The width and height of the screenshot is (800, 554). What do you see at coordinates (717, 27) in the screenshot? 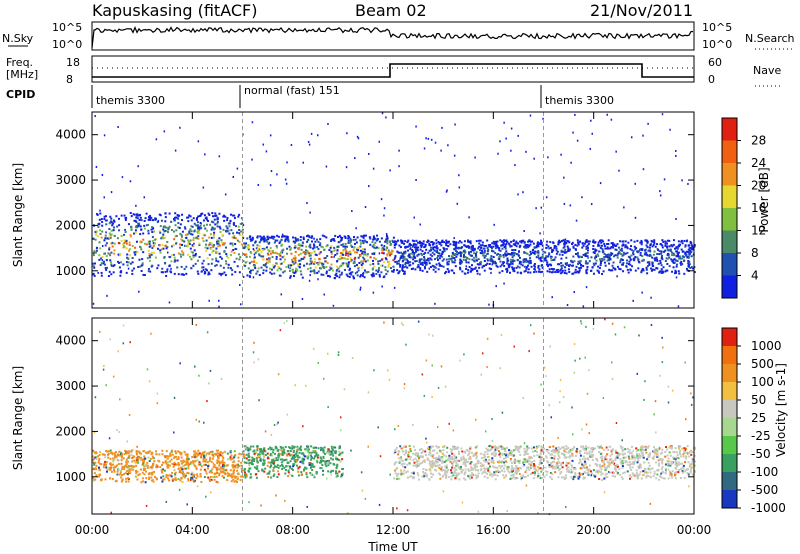
I see `nsearch-tick-top: 10^5` at bounding box center [717, 27].